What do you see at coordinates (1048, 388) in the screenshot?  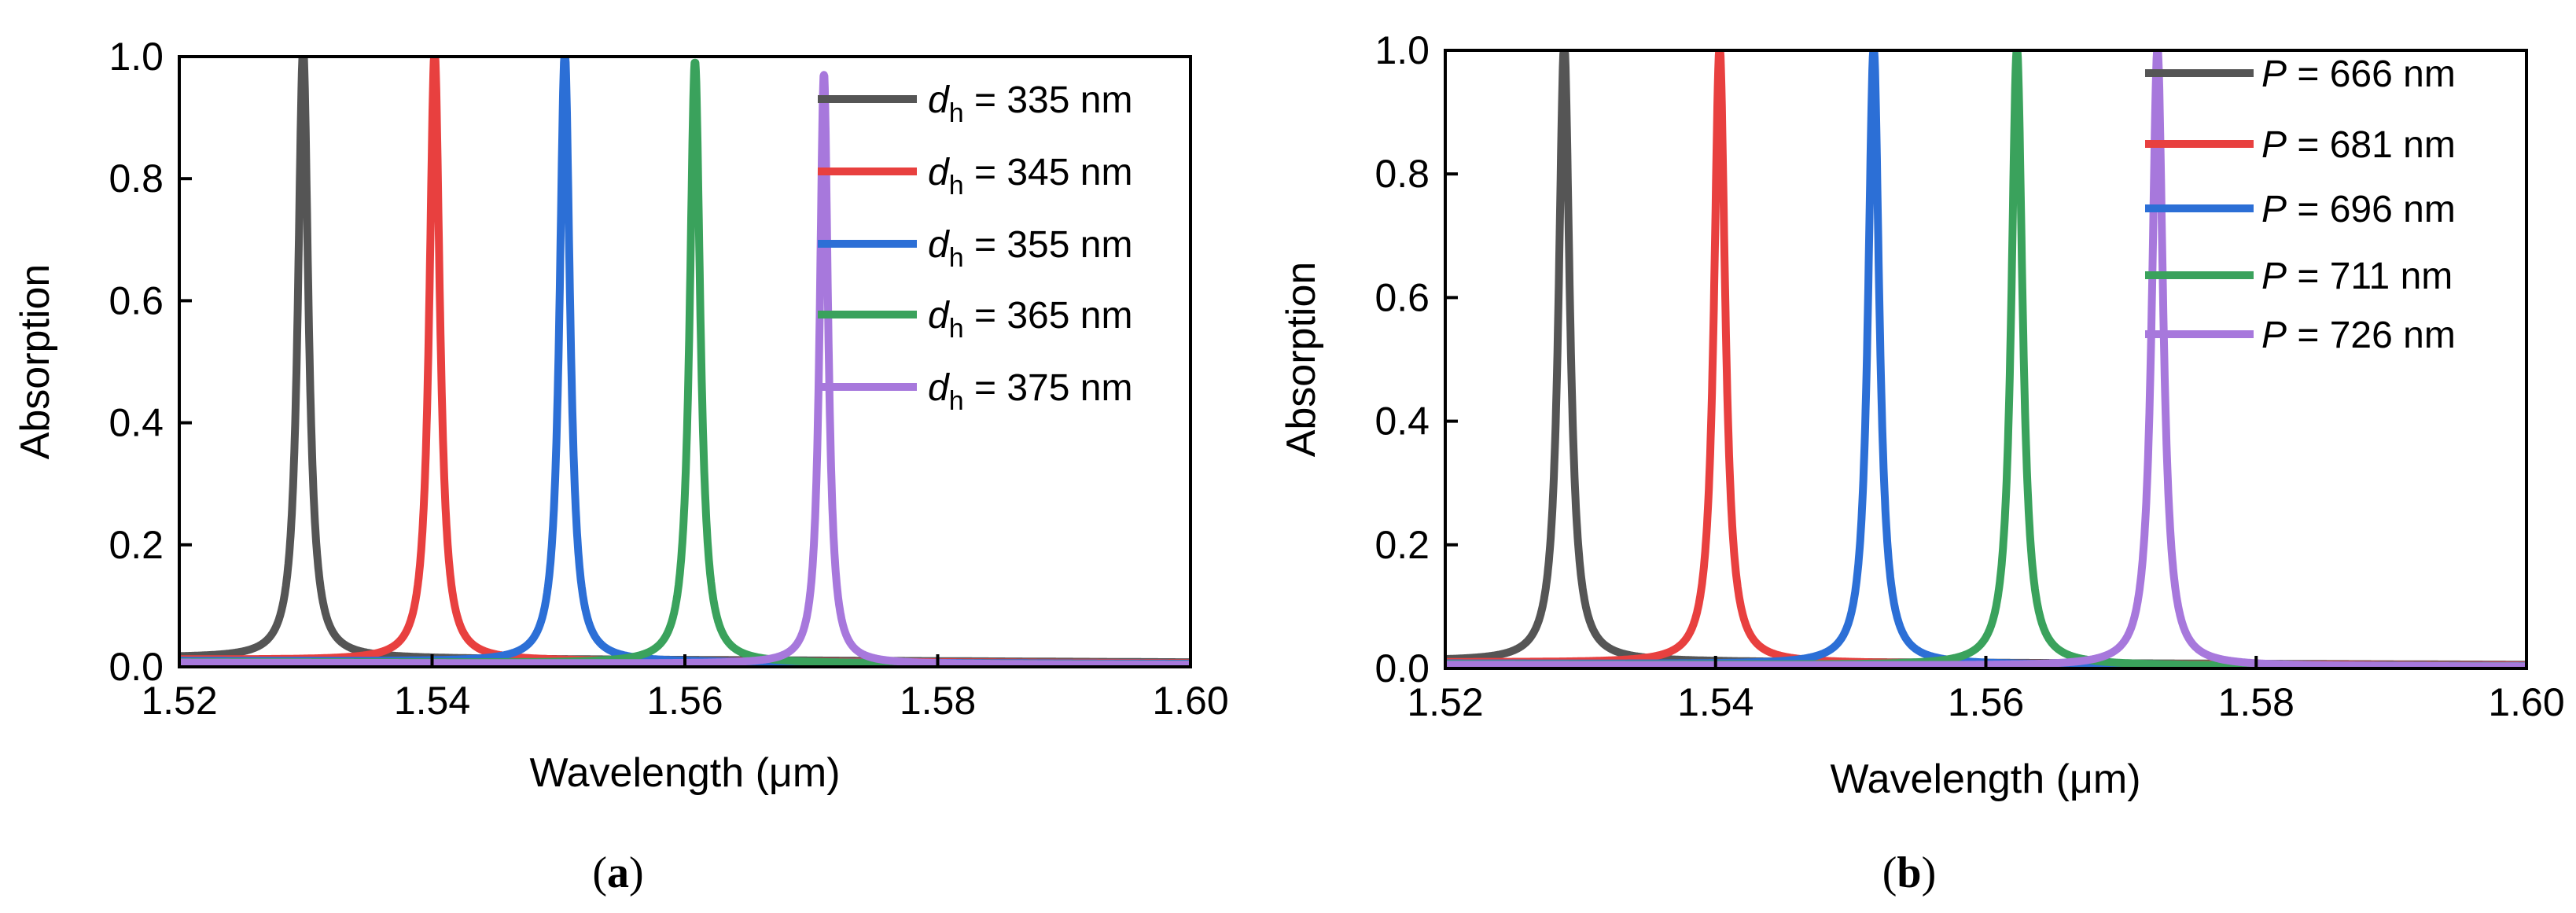 I see `legend-value: = 375 nm` at bounding box center [1048, 388].